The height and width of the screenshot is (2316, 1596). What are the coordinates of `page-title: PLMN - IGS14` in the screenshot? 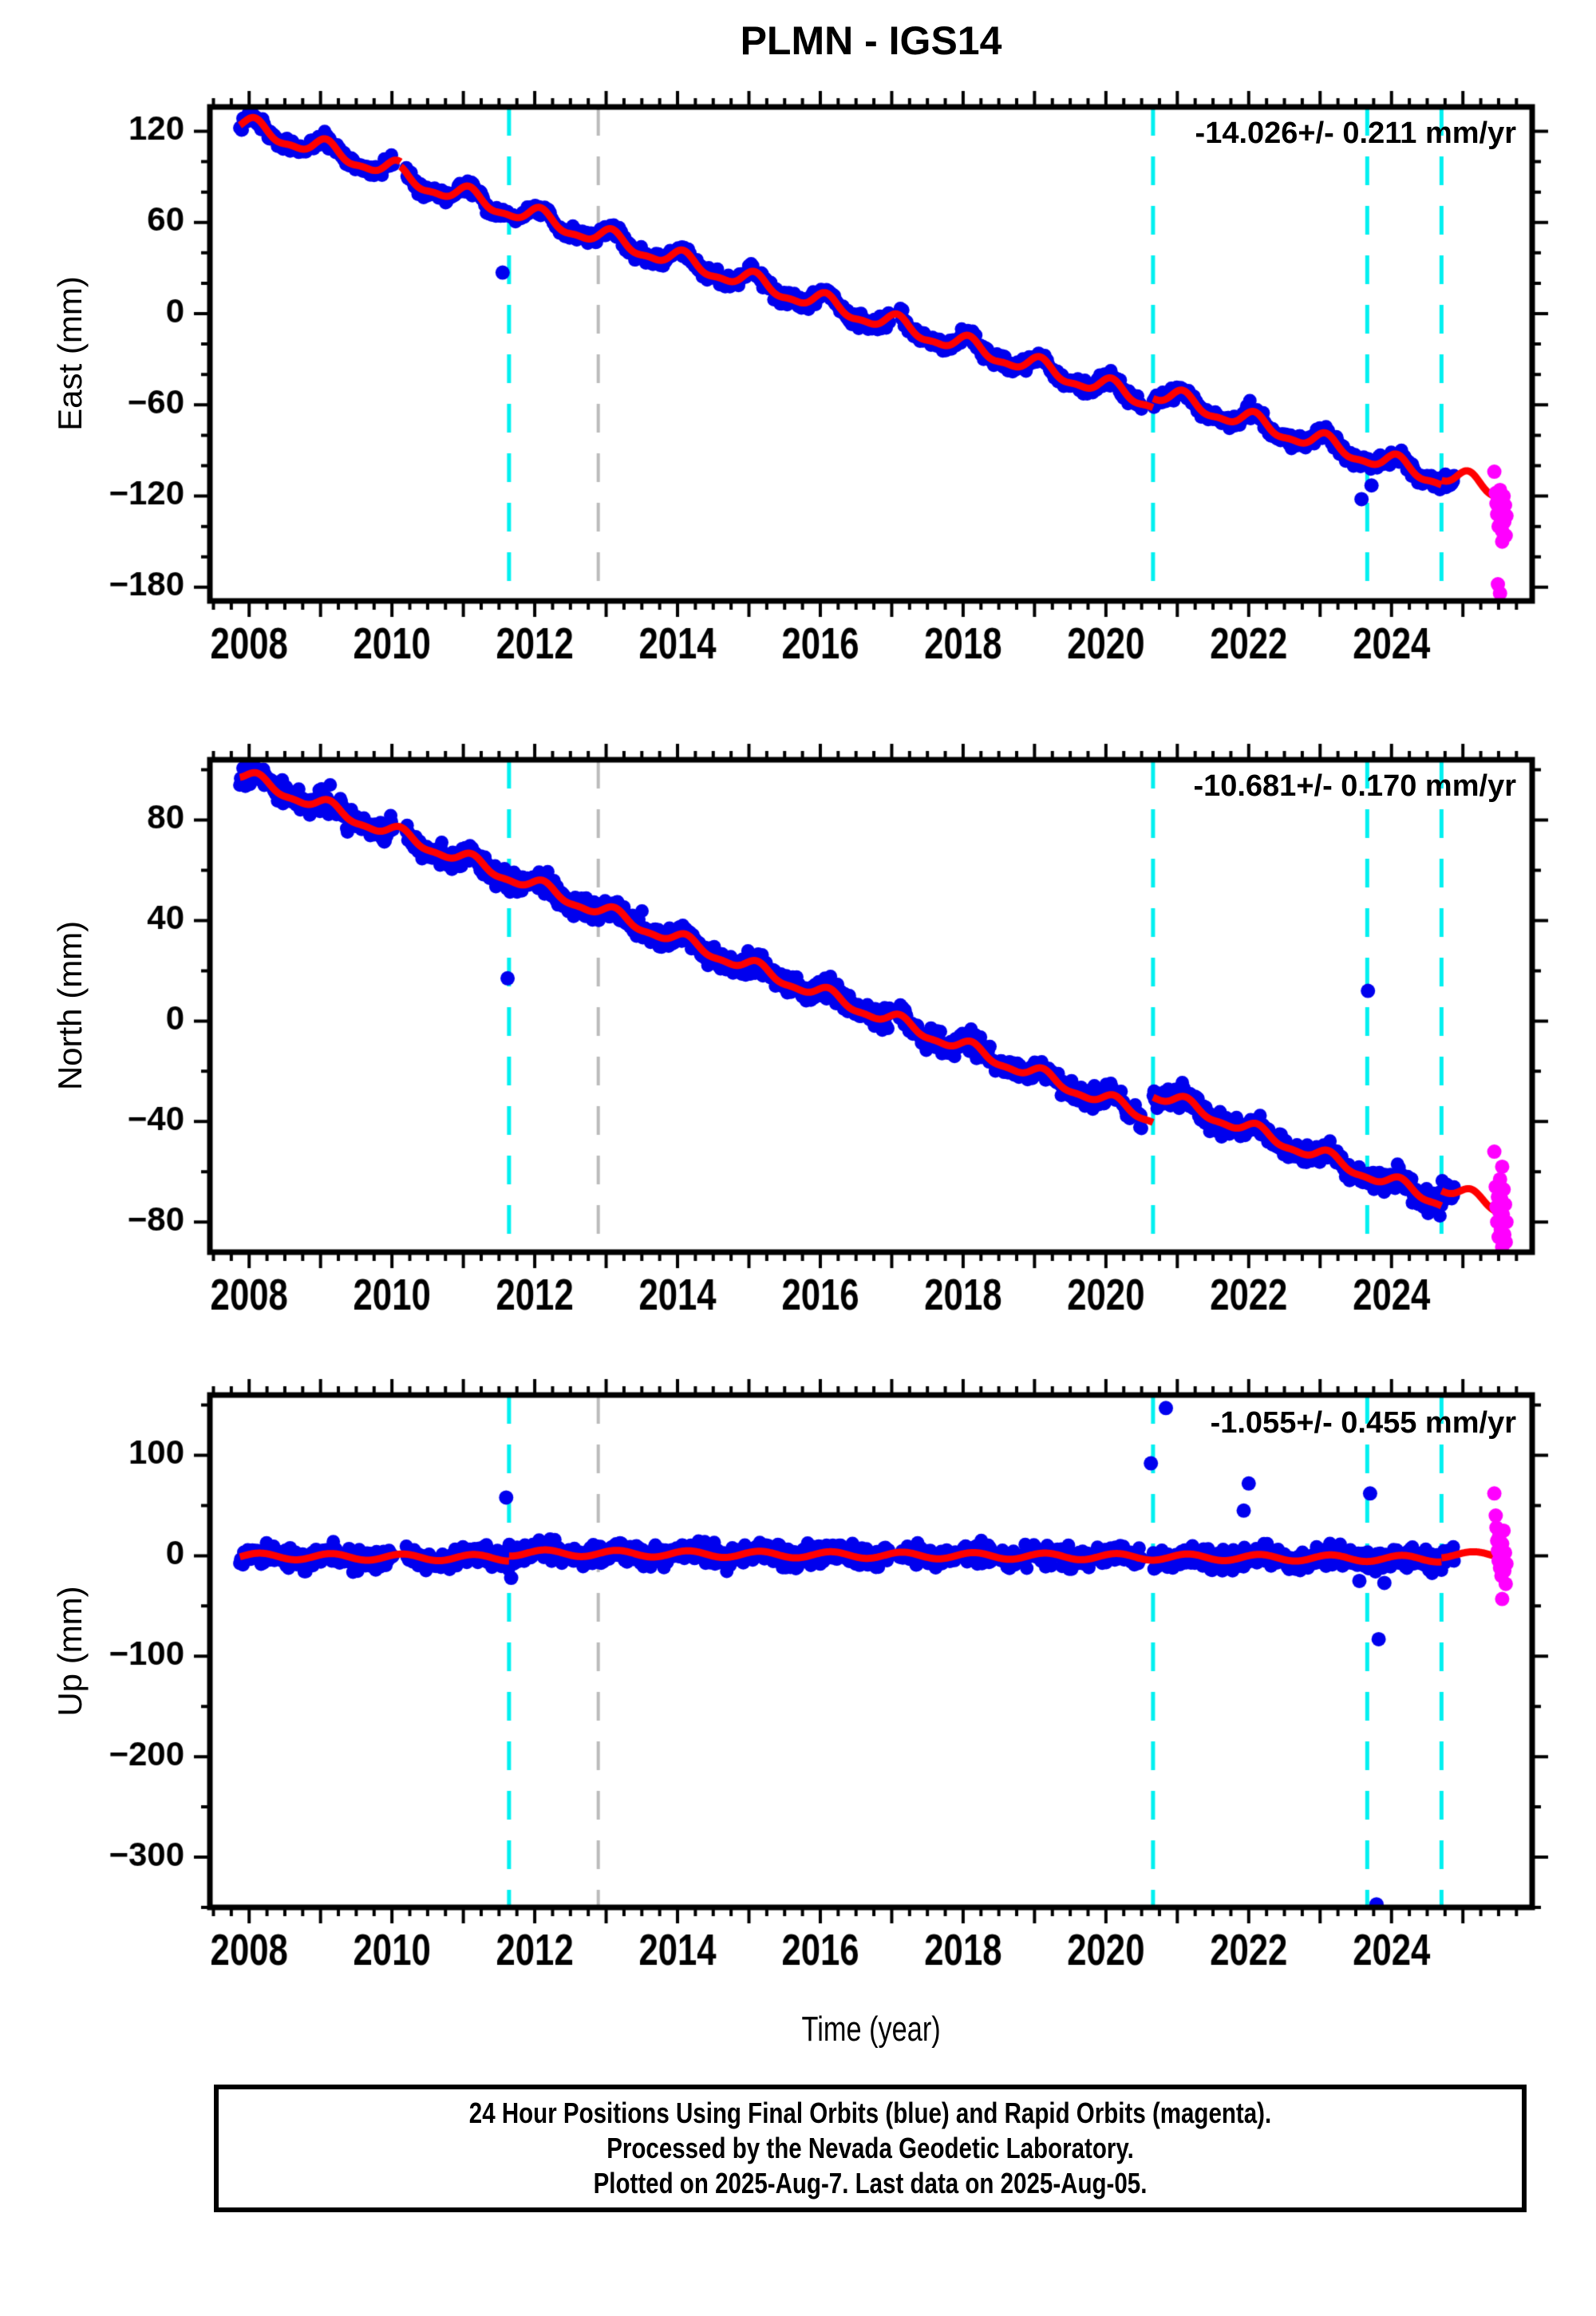 It's located at (871, 40).